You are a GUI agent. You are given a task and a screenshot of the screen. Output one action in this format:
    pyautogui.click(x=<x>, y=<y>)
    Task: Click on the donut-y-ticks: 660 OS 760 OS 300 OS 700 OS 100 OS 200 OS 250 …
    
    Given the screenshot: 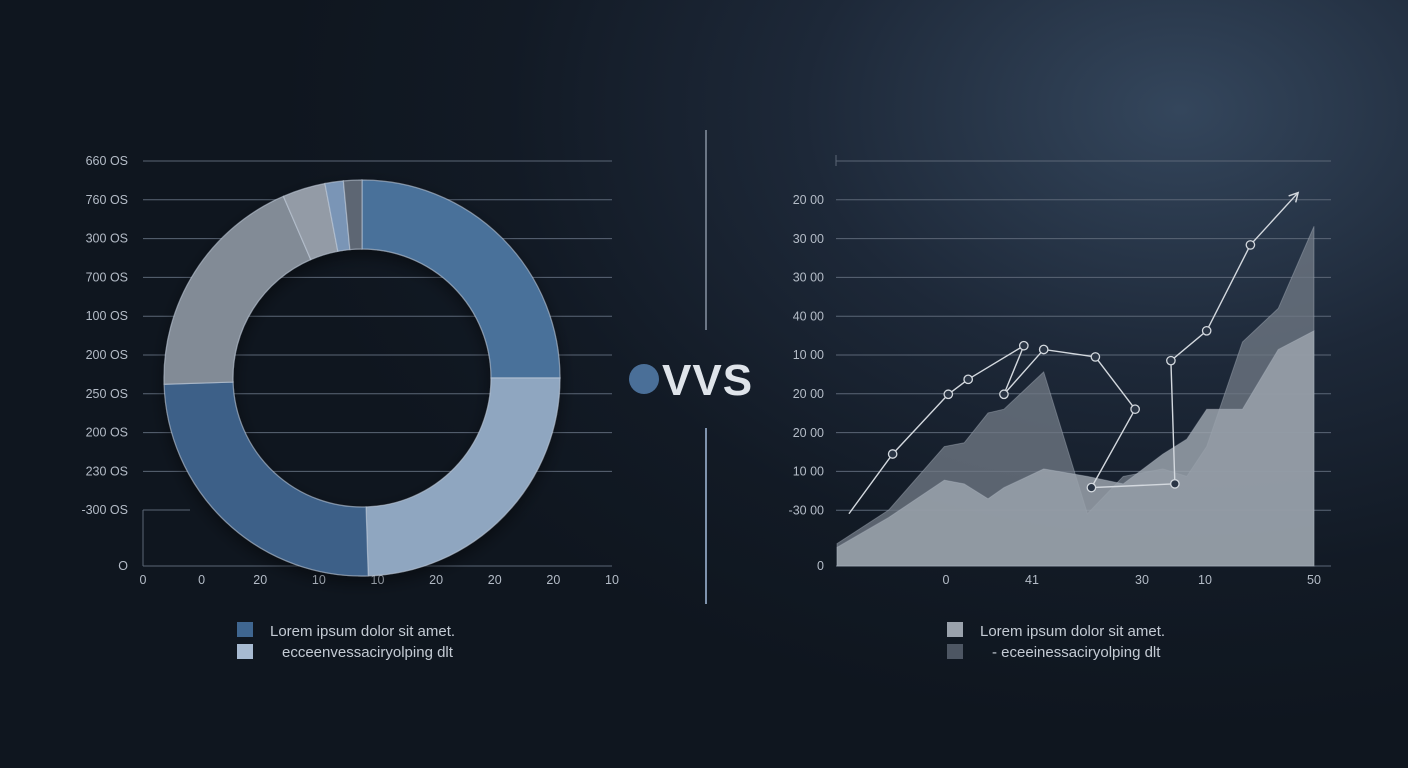 What is the action you would take?
    pyautogui.click(x=104, y=363)
    